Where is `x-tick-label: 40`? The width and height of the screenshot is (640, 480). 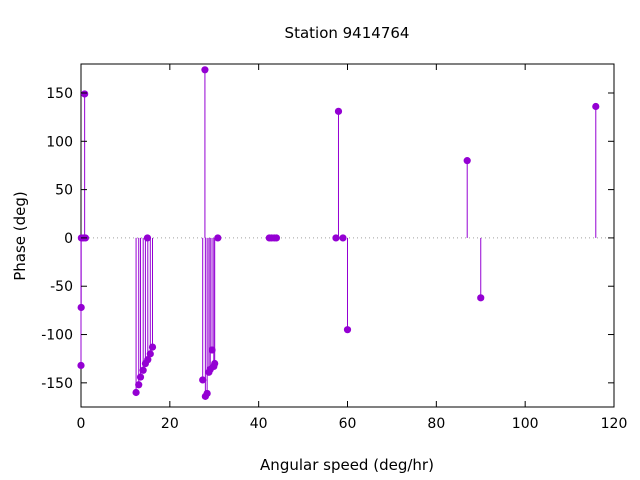 x-tick-label: 40 is located at coordinates (259, 424).